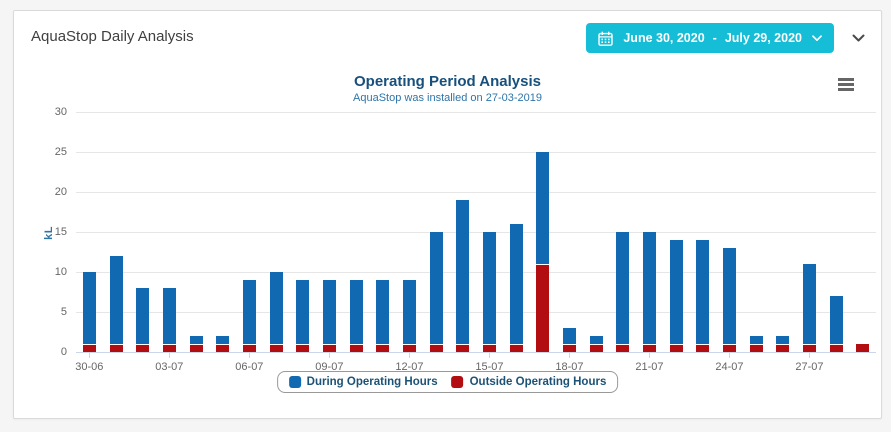 Image resolution: width=891 pixels, height=432 pixels. What do you see at coordinates (409, 367) in the screenshot?
I see `x-axis-tick-label: 12-07` at bounding box center [409, 367].